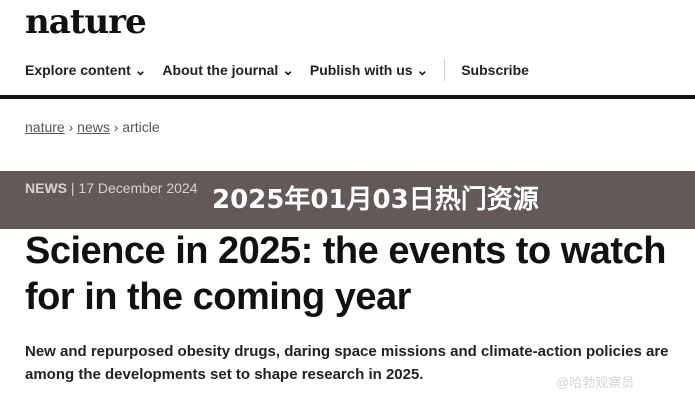 The image size is (695, 400). I want to click on breadcrumb-news: news, so click(93, 127).